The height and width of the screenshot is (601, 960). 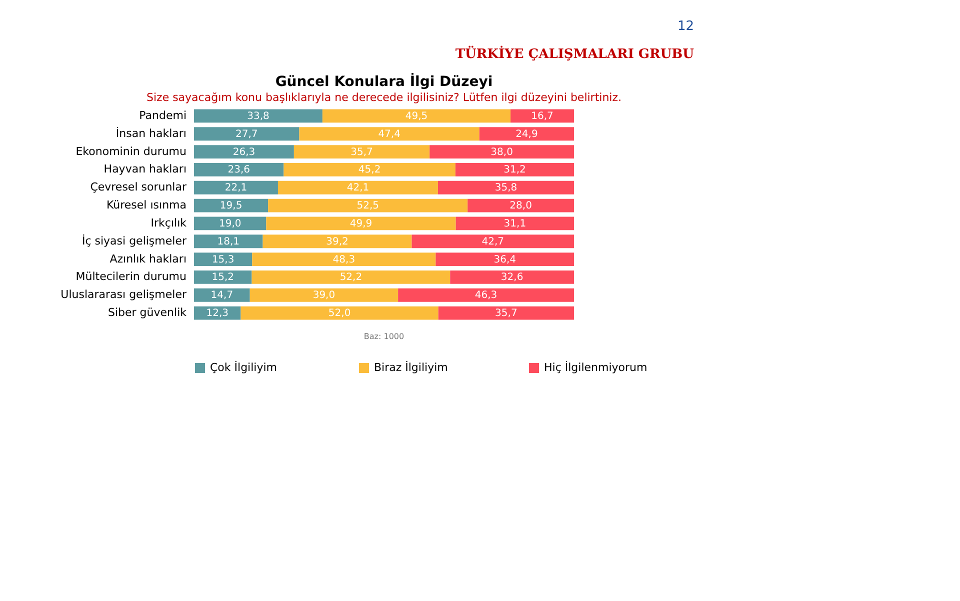 I want to click on y-tick-label: Küresel ısınma, so click(x=146, y=205).